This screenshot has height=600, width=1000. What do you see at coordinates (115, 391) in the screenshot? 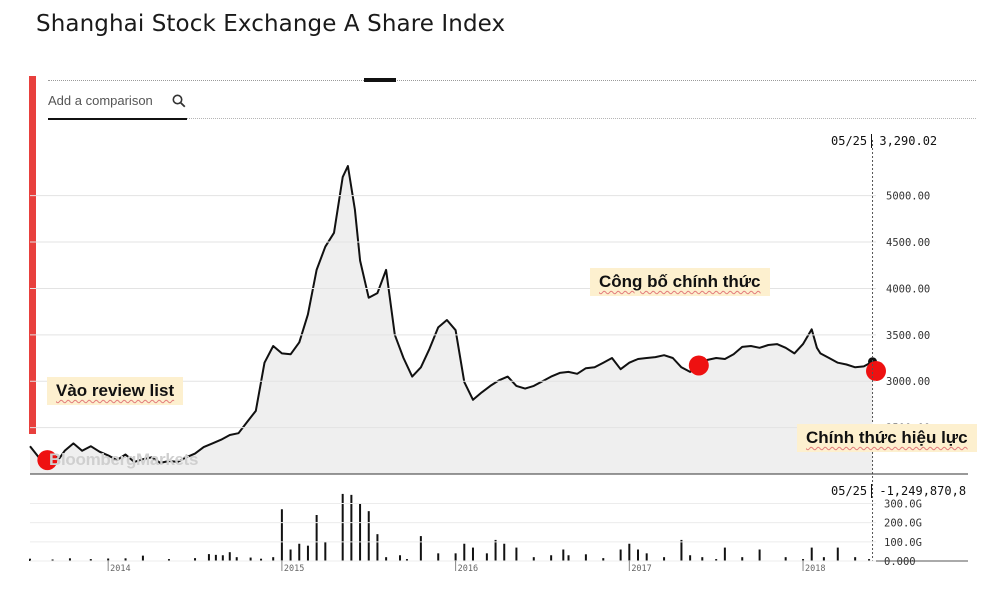
I see `annotation-review-list: Vào review list` at bounding box center [115, 391].